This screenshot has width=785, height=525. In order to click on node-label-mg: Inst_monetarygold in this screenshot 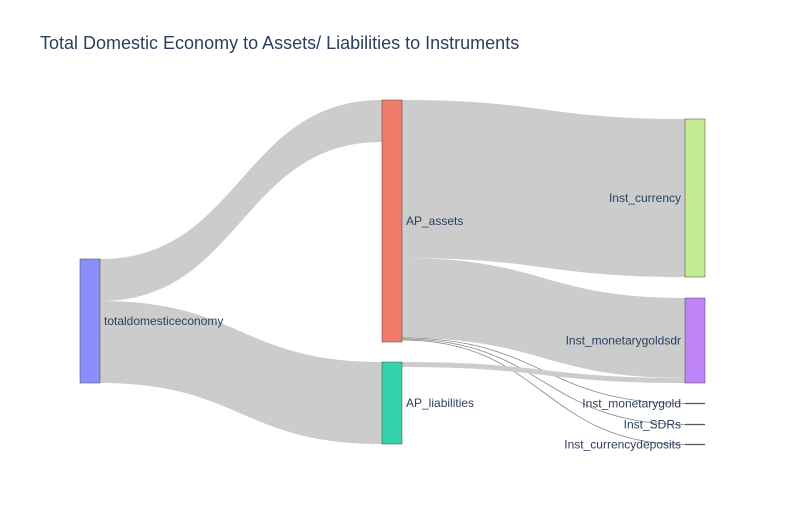, I will do `click(631, 404)`.